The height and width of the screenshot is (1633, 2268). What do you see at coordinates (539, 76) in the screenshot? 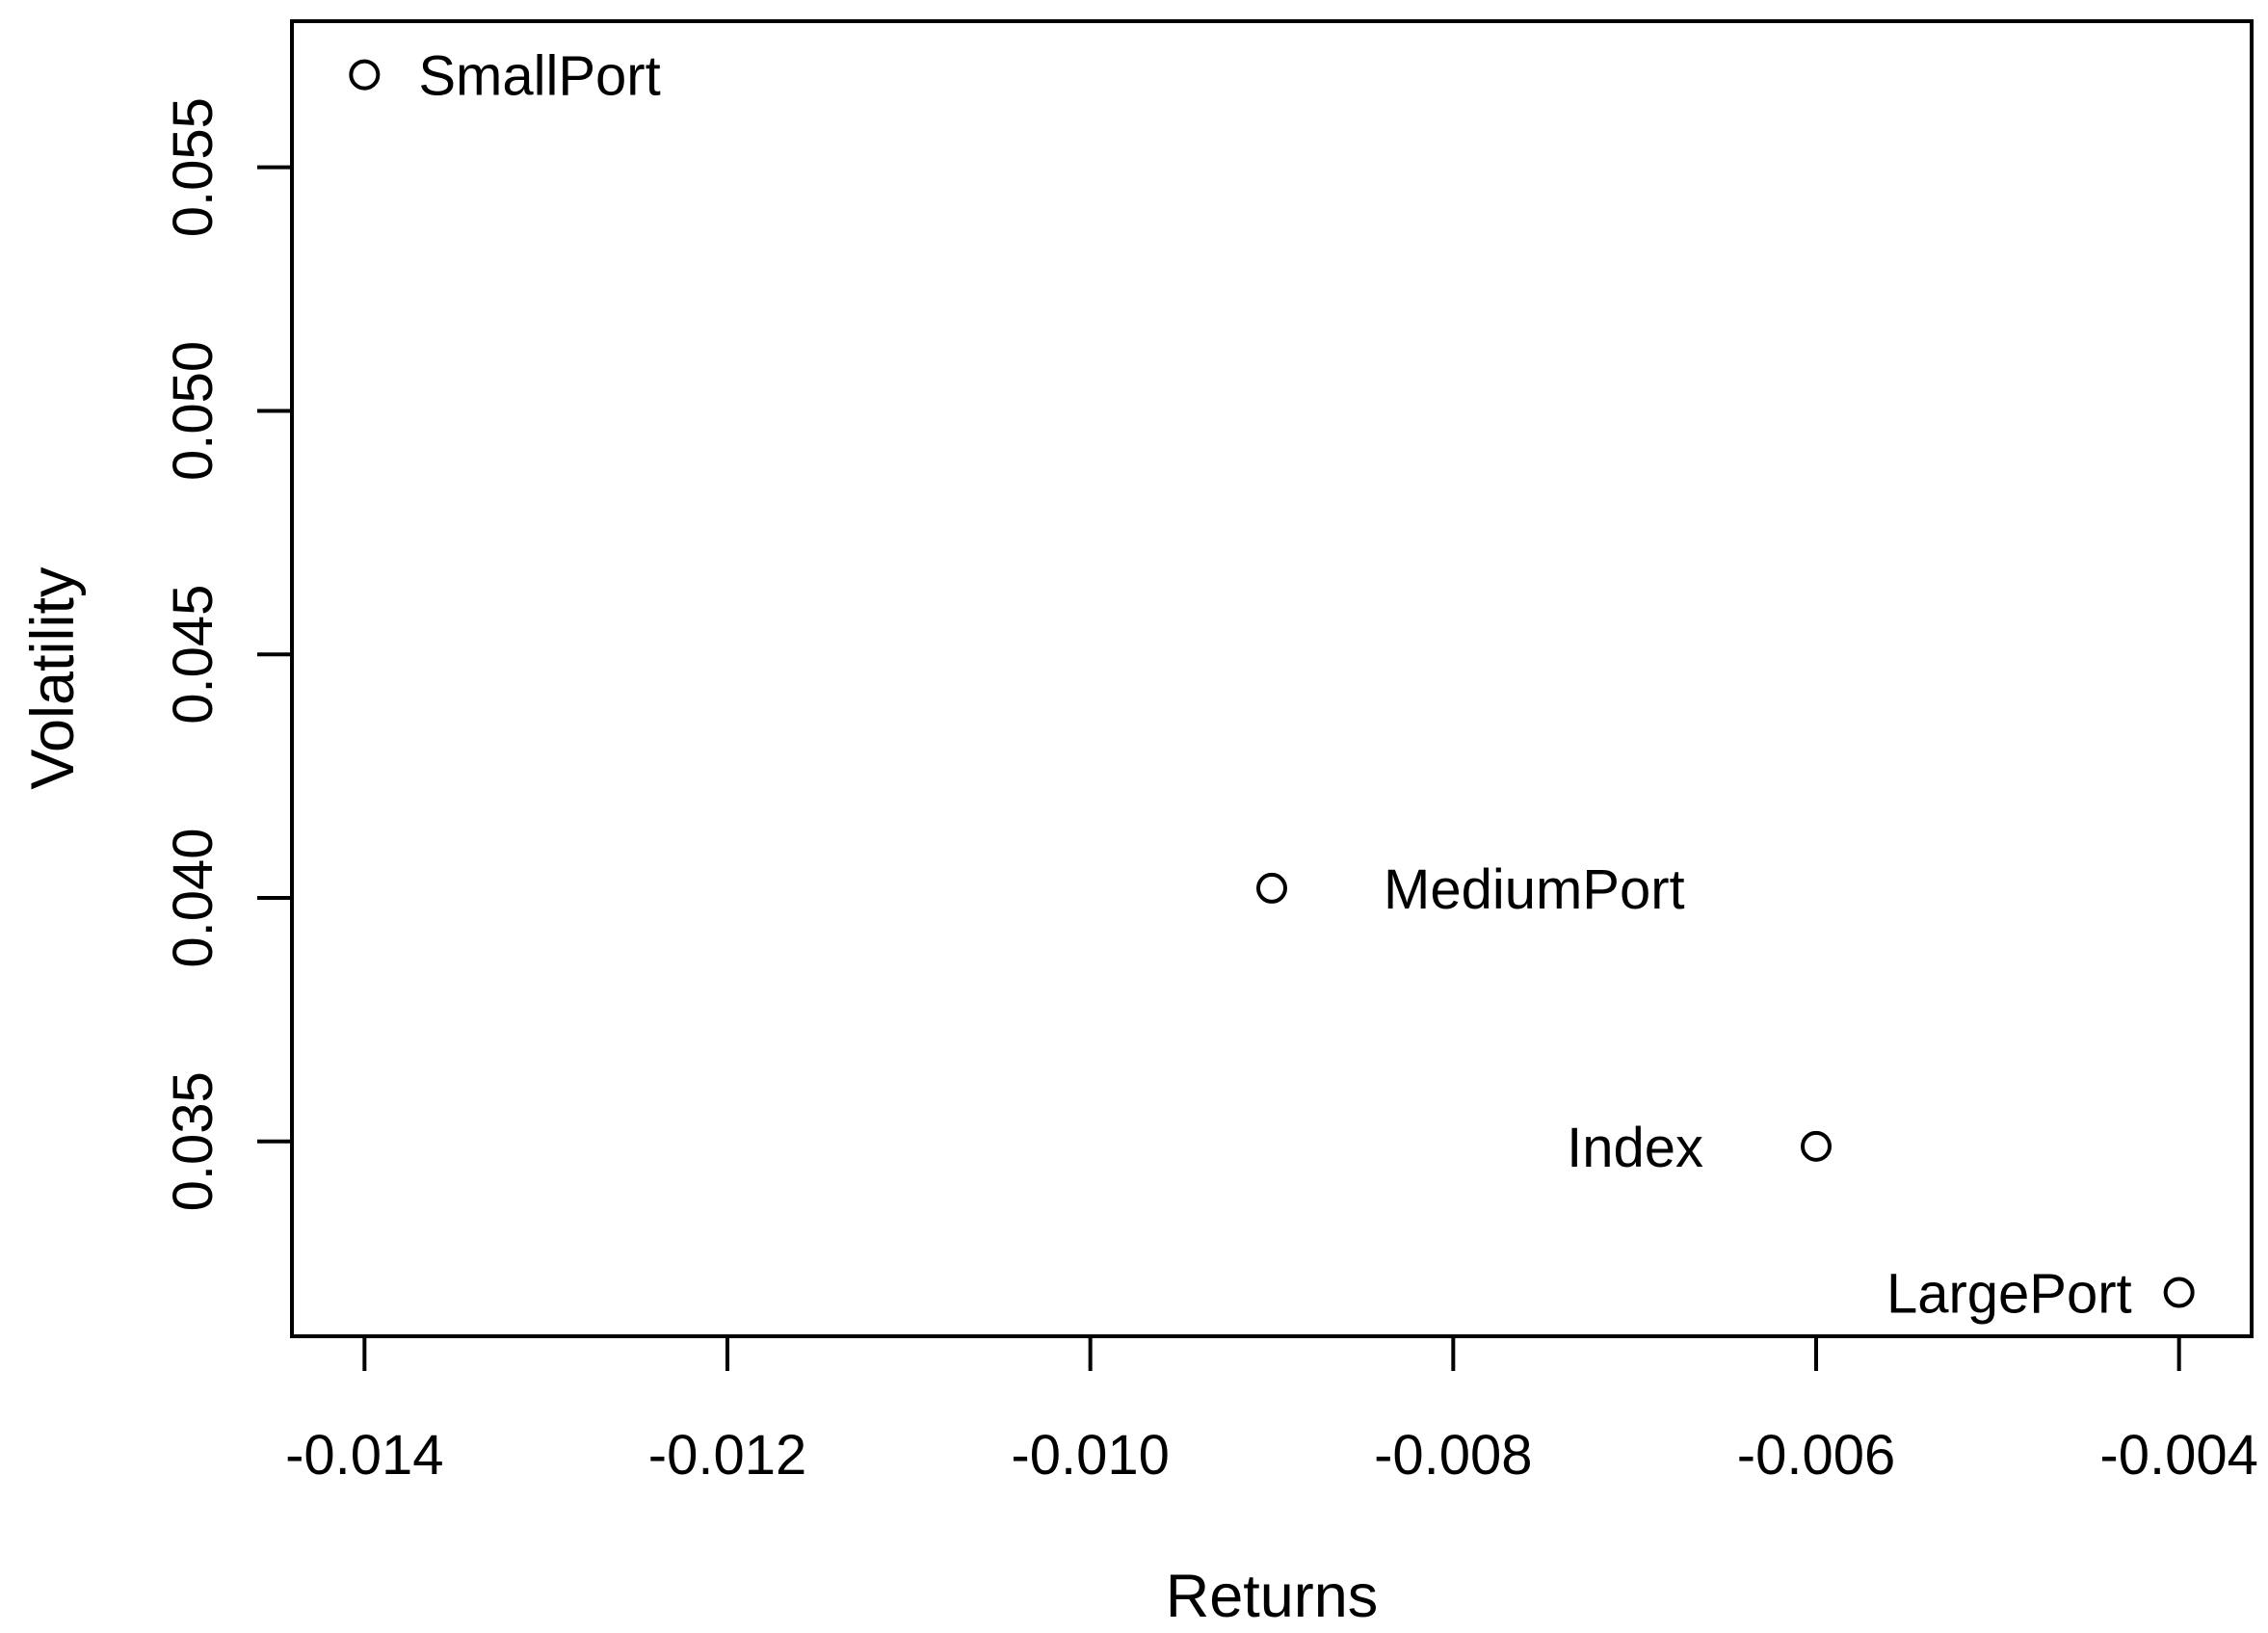
I see `point-label-smallport: SmallPort` at bounding box center [539, 76].